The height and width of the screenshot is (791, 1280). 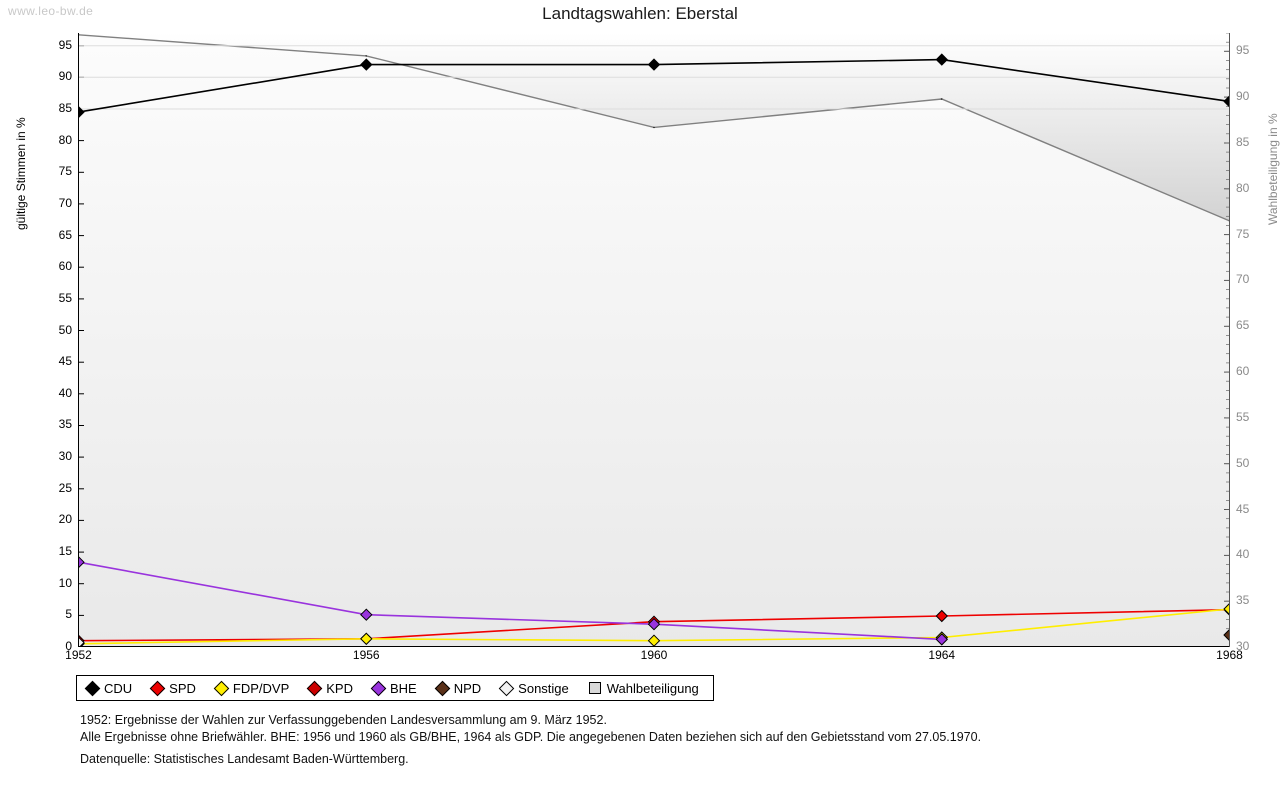 I want to click on left-tick-label: 0, so click(x=68, y=646).